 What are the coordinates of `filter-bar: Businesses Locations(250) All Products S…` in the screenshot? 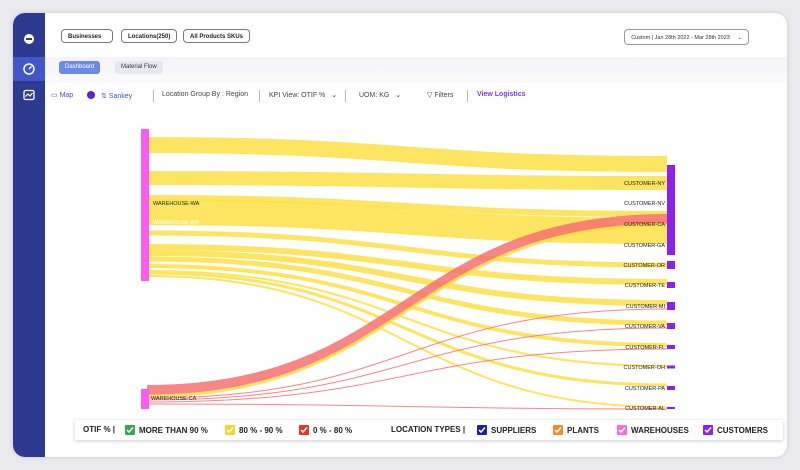 It's located at (416, 34).